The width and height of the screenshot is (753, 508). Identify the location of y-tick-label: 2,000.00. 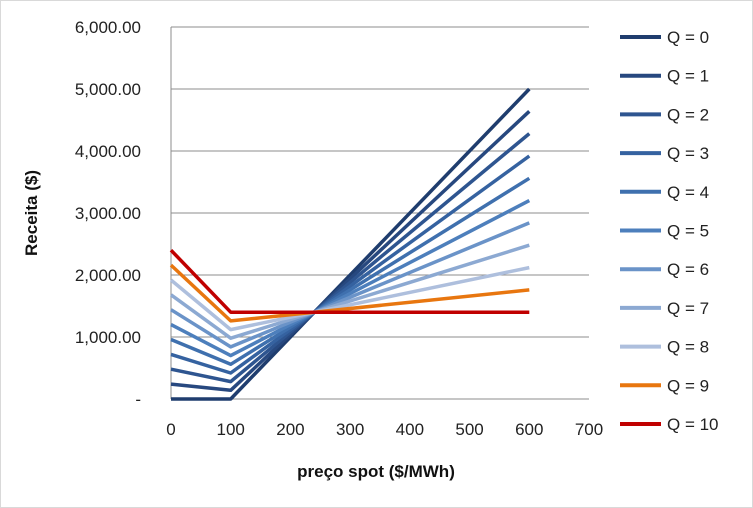
(108, 275).